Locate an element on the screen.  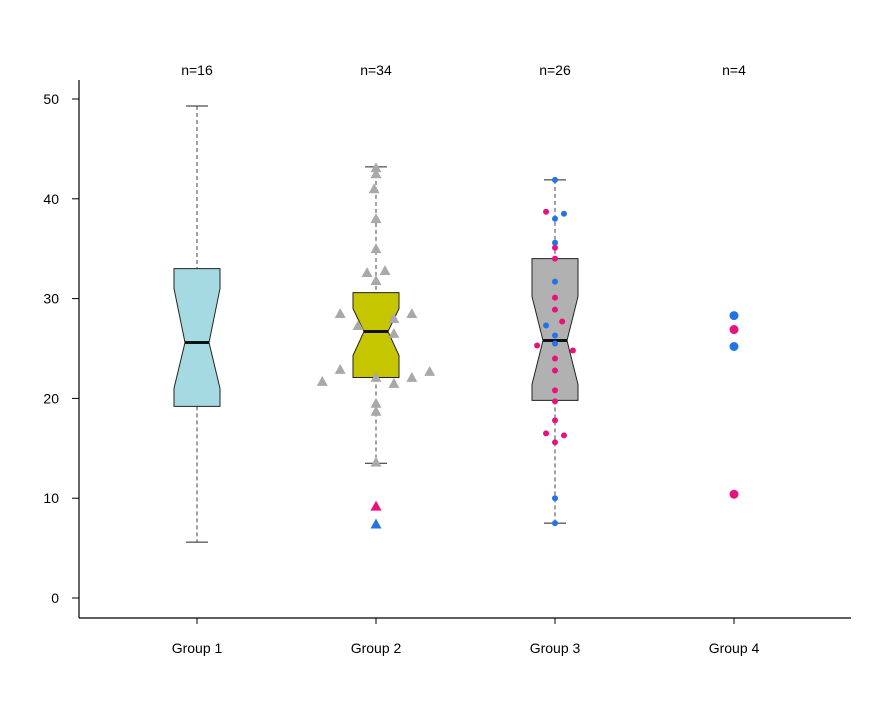
n-count-label: n=34 is located at coordinates (376, 70).